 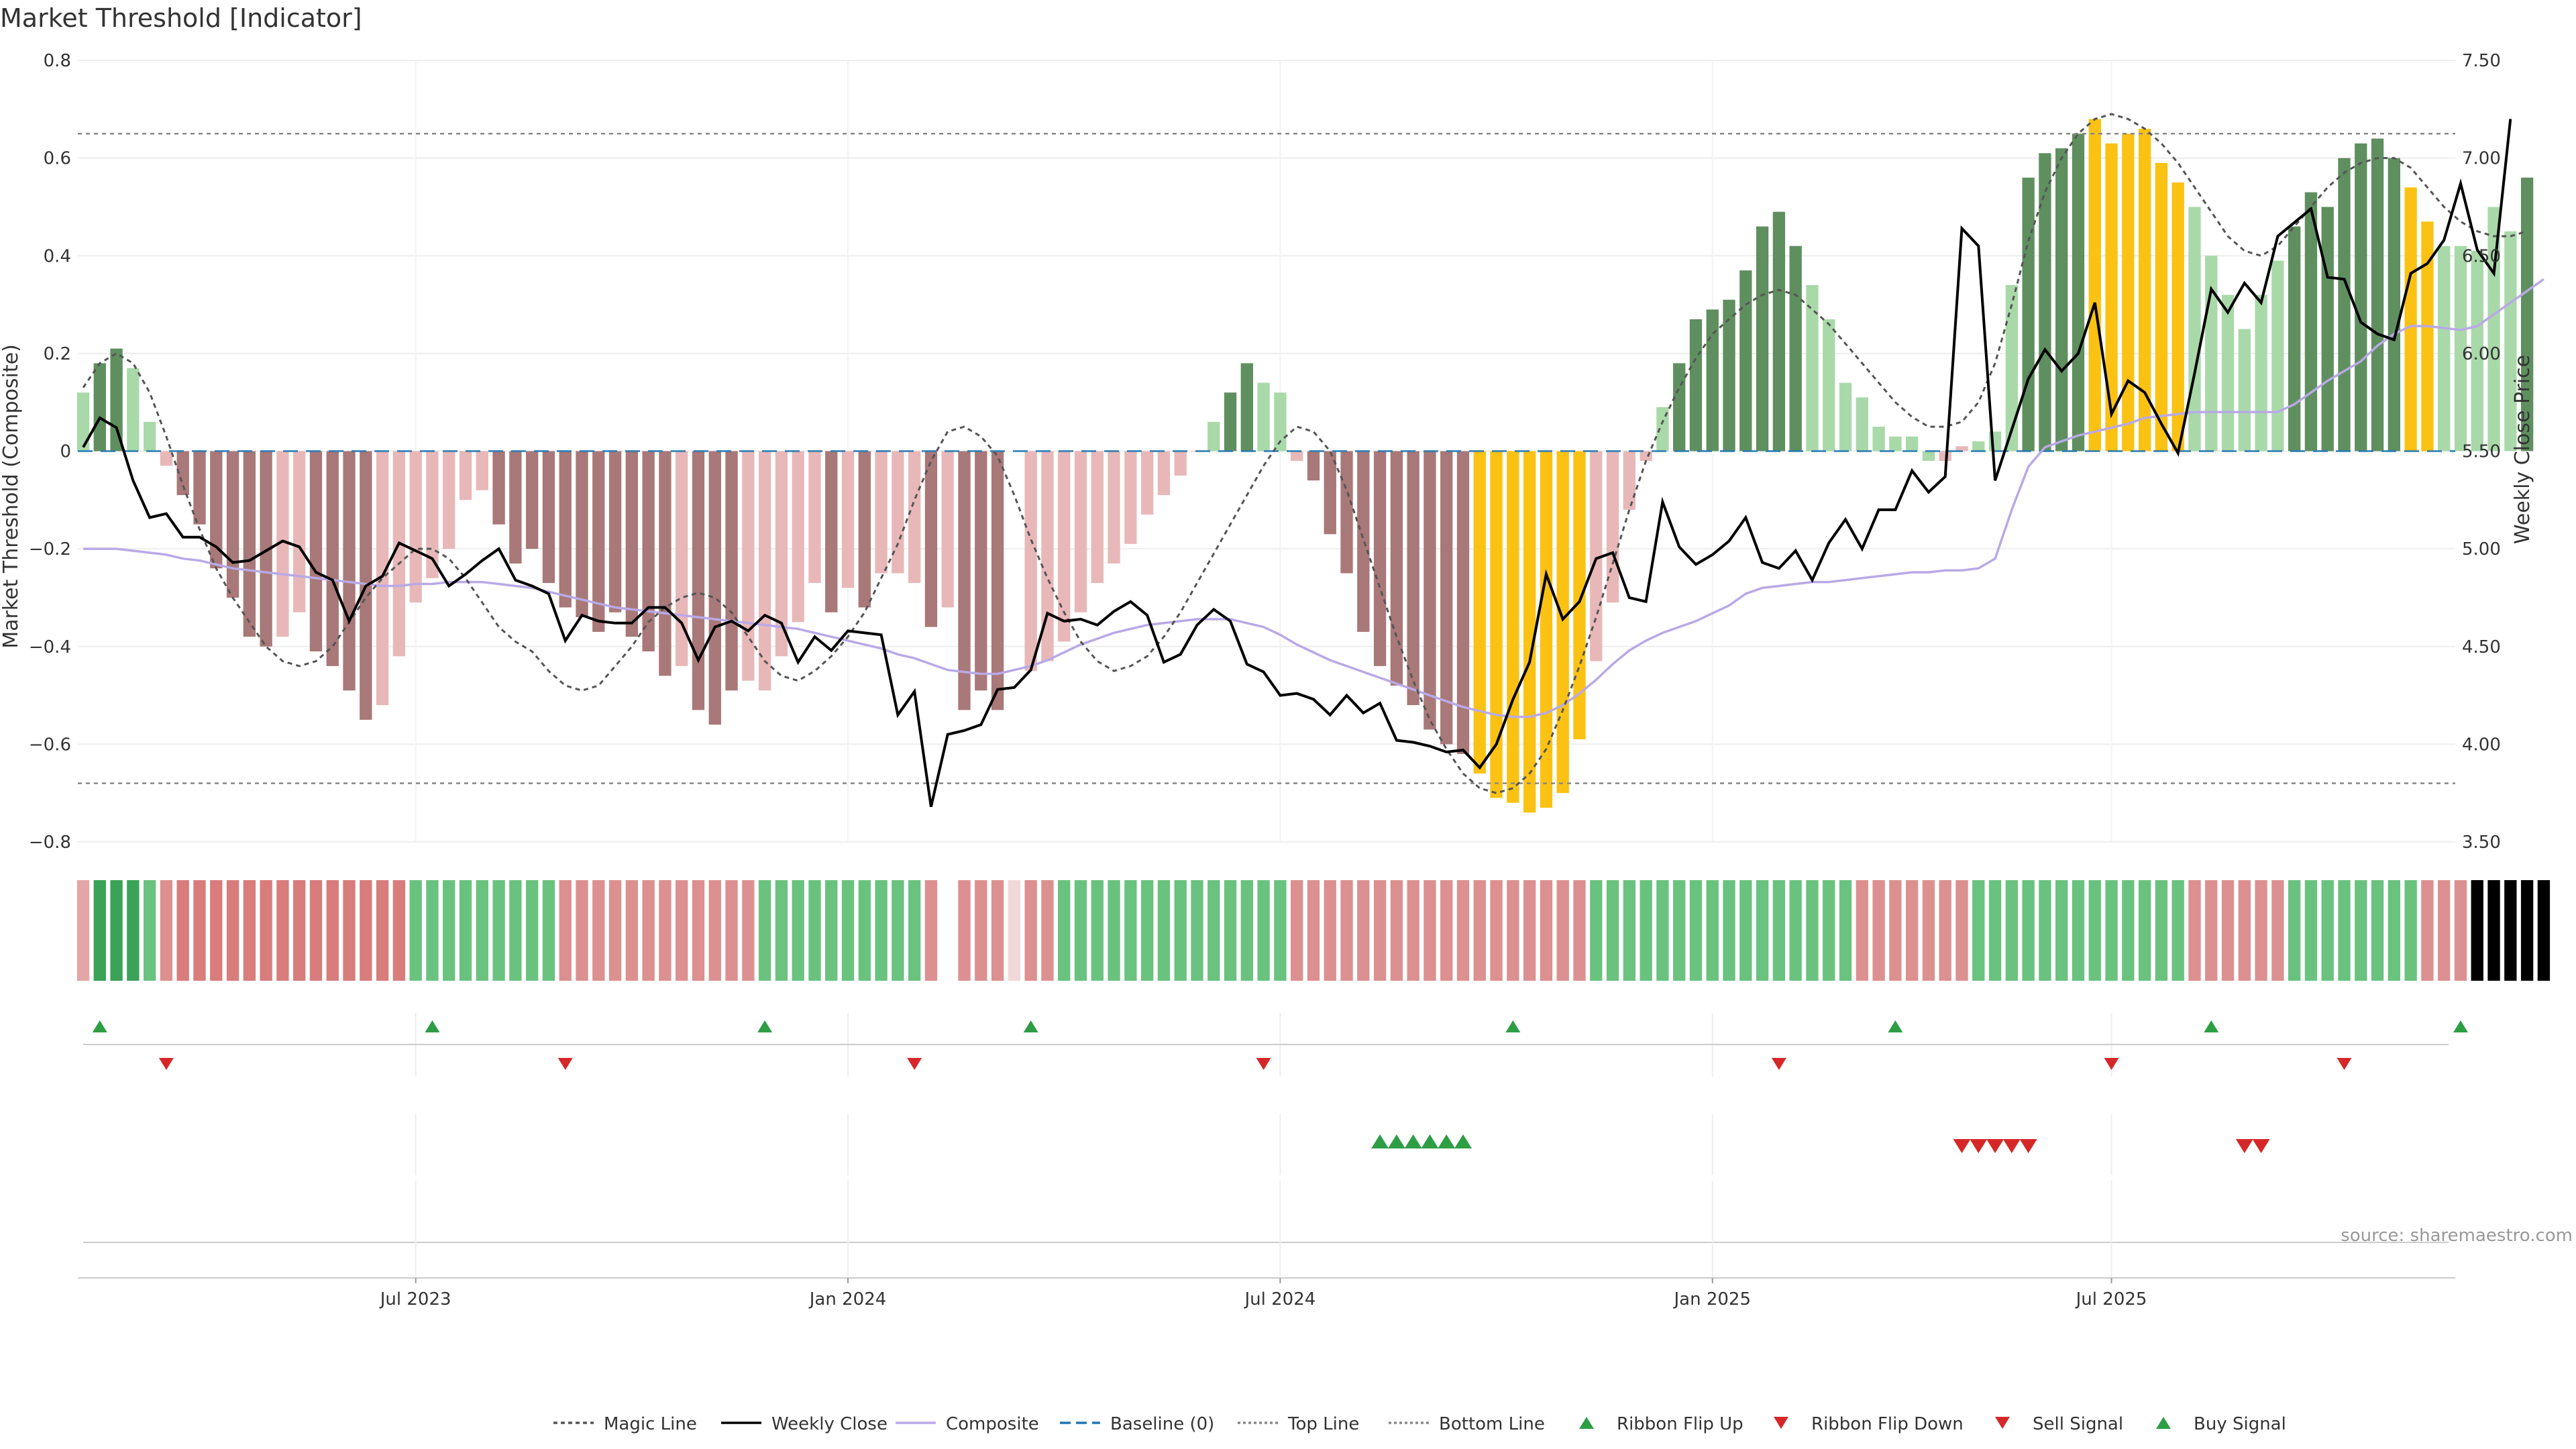 What do you see at coordinates (2481, 745) in the screenshot?
I see `y-right-tick-label: 4.00` at bounding box center [2481, 745].